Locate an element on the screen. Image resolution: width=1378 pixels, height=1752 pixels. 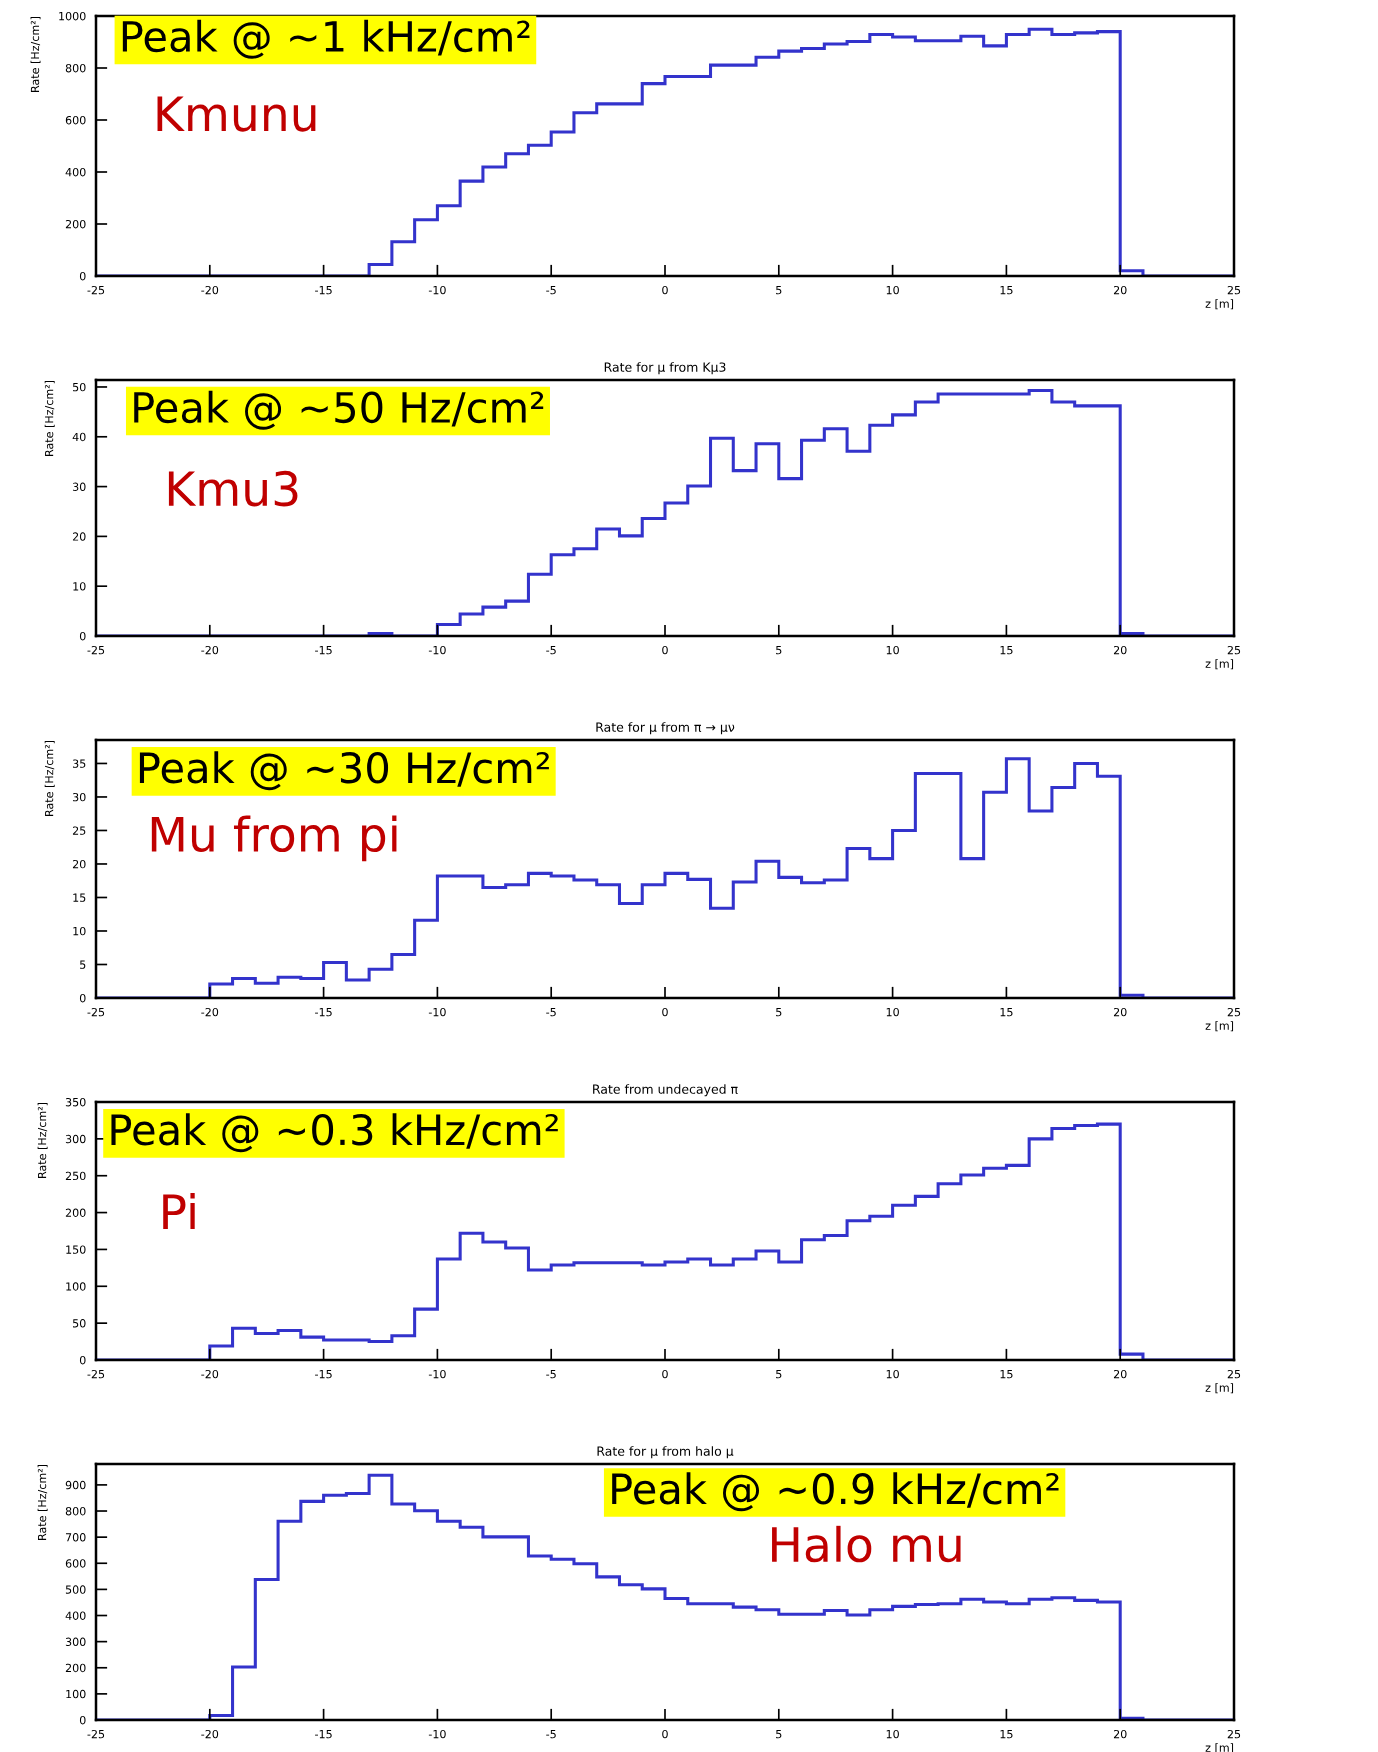
annotation: Peak @ ~30 Hz/cm² is located at coordinates (344, 771).